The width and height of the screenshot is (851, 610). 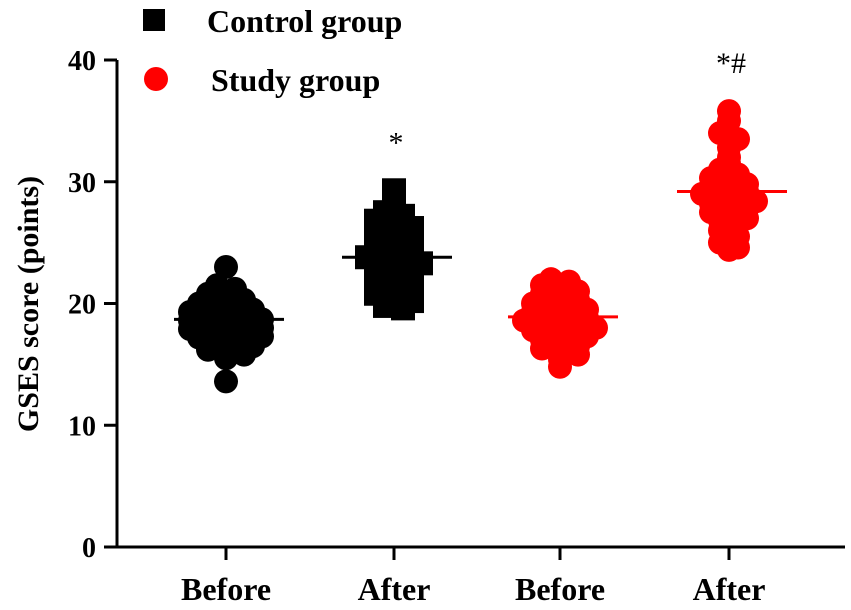 I want to click on x-ticks: Before After Before After, so click(x=473, y=577).